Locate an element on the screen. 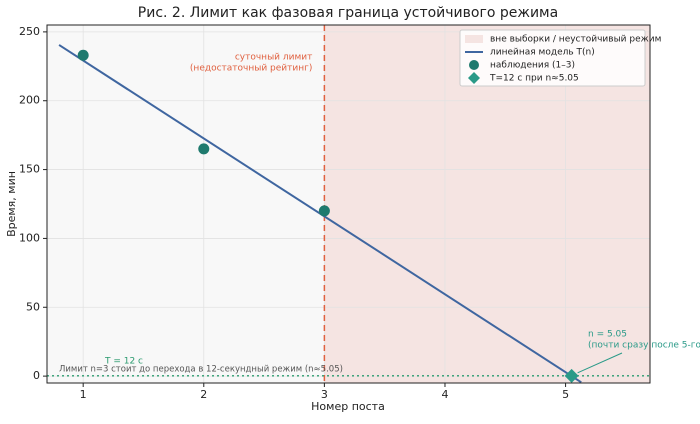 Image resolution: width=700 pixels, height=424 pixels. y-tick-label: 100 is located at coordinates (29, 237).